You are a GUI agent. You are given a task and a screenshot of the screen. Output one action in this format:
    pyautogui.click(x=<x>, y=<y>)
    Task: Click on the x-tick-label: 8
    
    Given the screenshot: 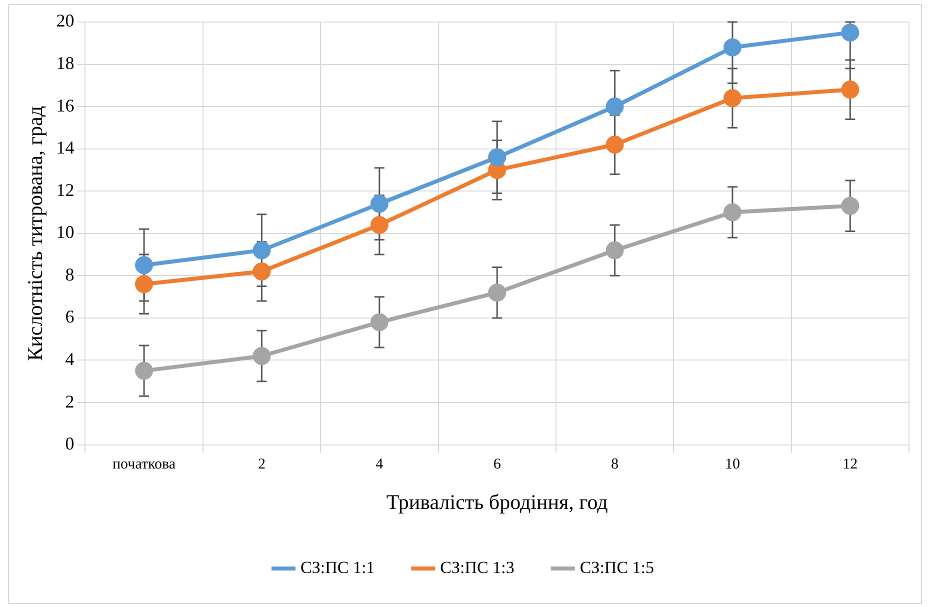 What is the action you would take?
    pyautogui.click(x=615, y=464)
    